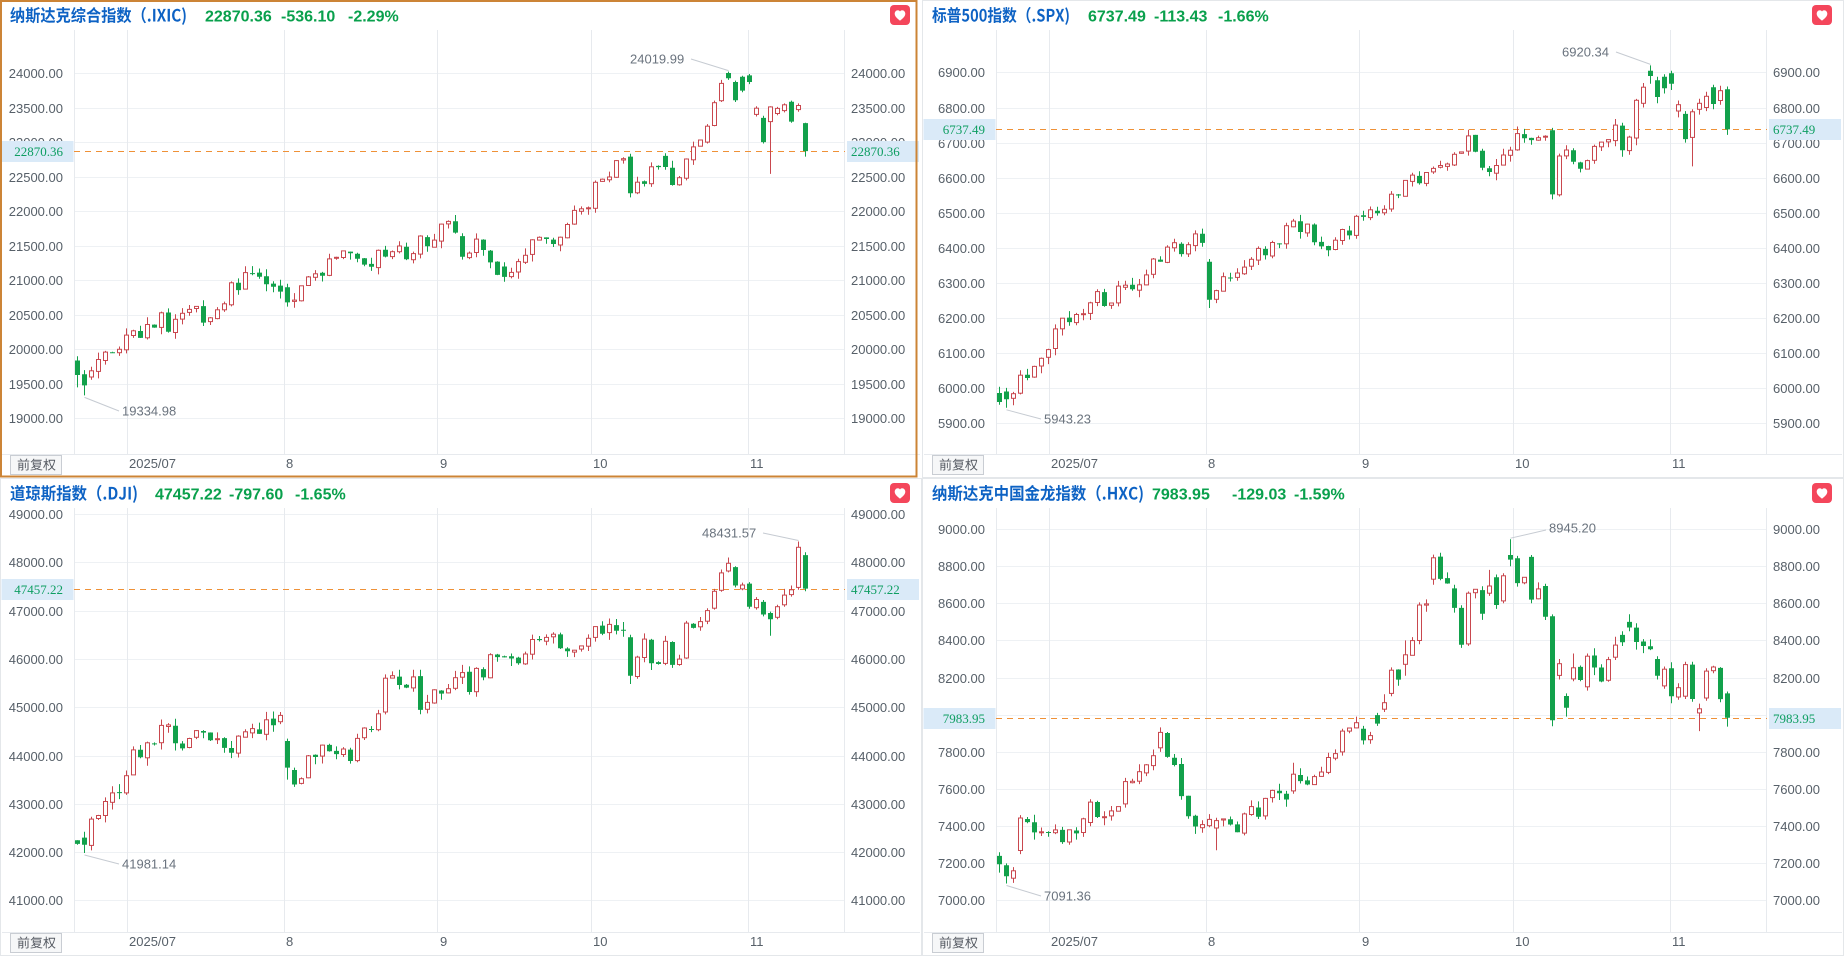 Image resolution: width=1844 pixels, height=961 pixels. I want to click on svg-text: 8945.20, so click(1572, 528).